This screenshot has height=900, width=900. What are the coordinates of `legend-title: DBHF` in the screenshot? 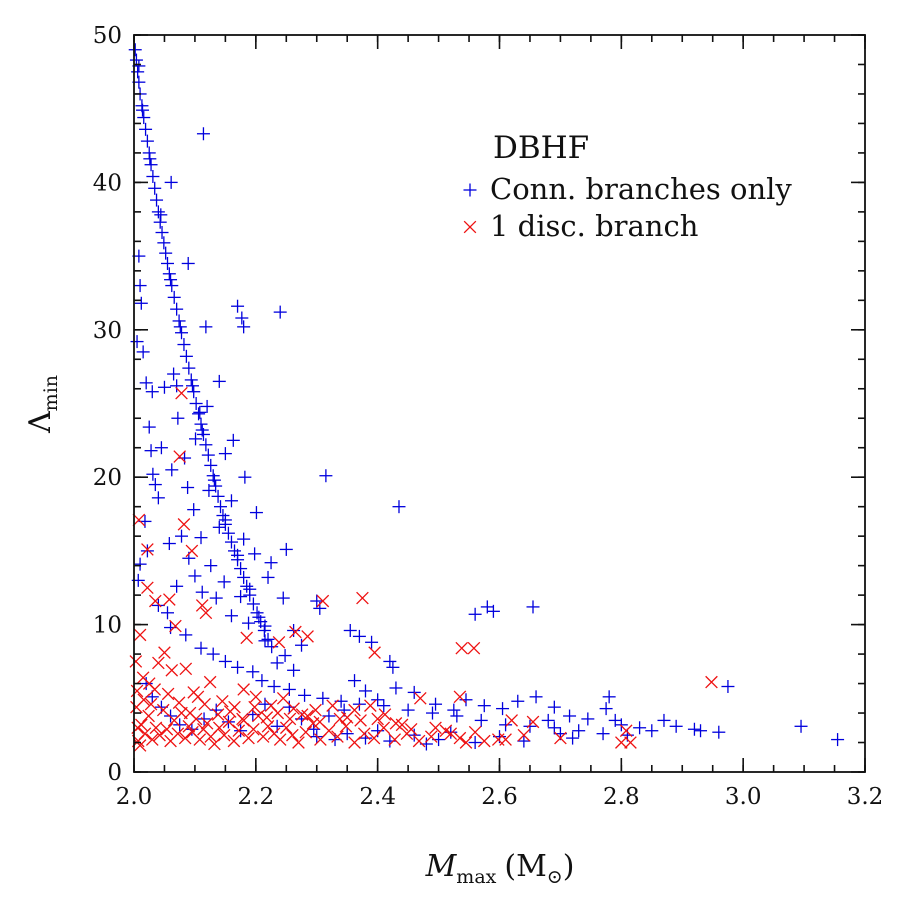 It's located at (541, 148).